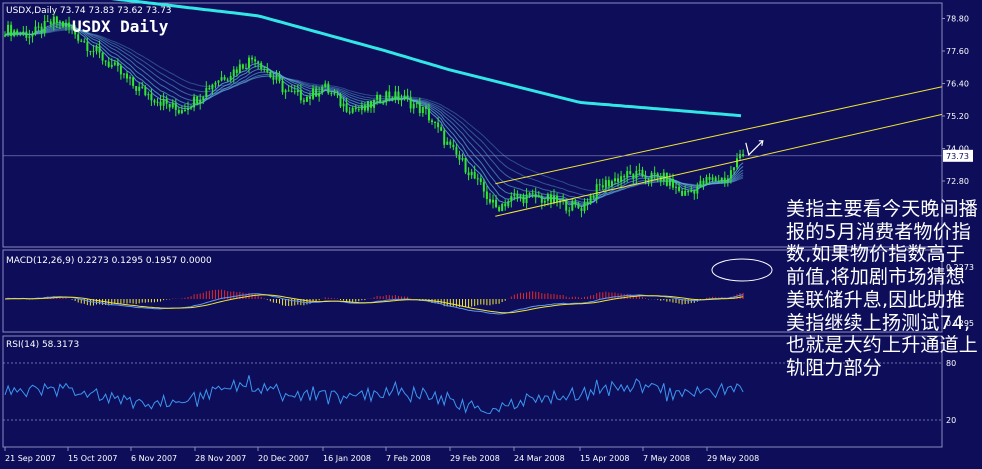  What do you see at coordinates (957, 148) in the screenshot?
I see `y-tick-label: 74.00` at bounding box center [957, 148].